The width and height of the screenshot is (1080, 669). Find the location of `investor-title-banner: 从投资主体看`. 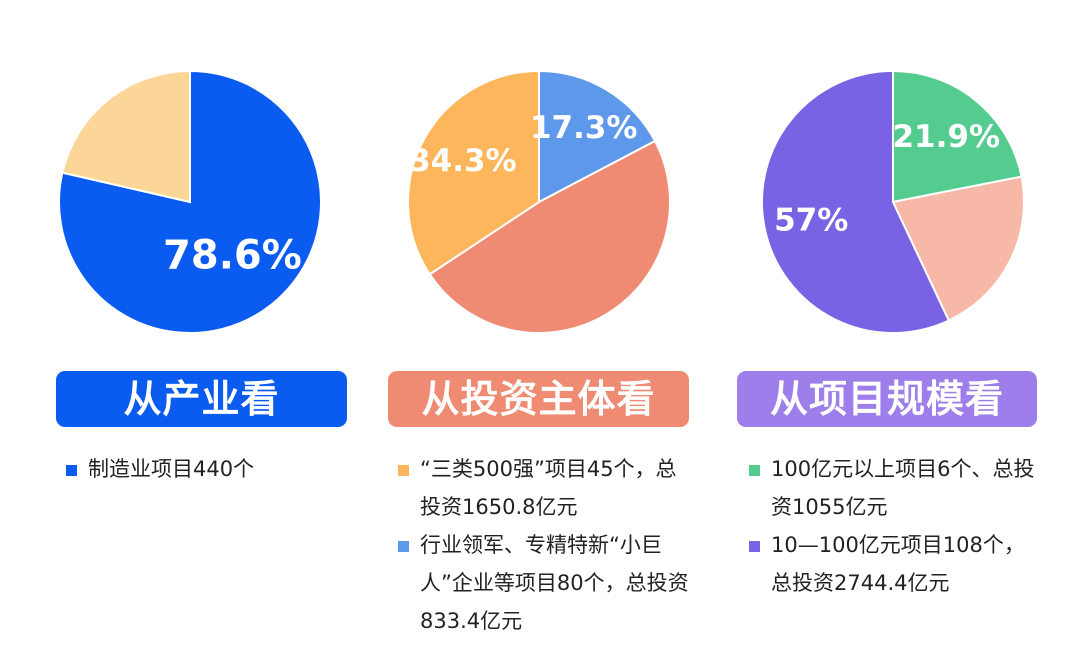

investor-title-banner: 从投资主体看 is located at coordinates (538, 399).